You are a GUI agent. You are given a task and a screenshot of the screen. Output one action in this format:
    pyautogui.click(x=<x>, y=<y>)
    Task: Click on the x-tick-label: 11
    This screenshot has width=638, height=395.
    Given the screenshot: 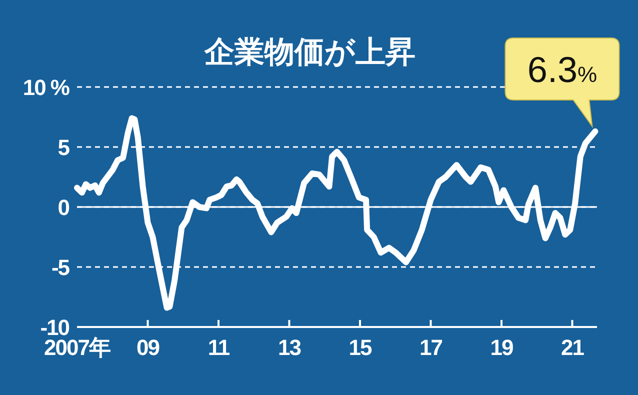 What is the action you would take?
    pyautogui.click(x=219, y=347)
    